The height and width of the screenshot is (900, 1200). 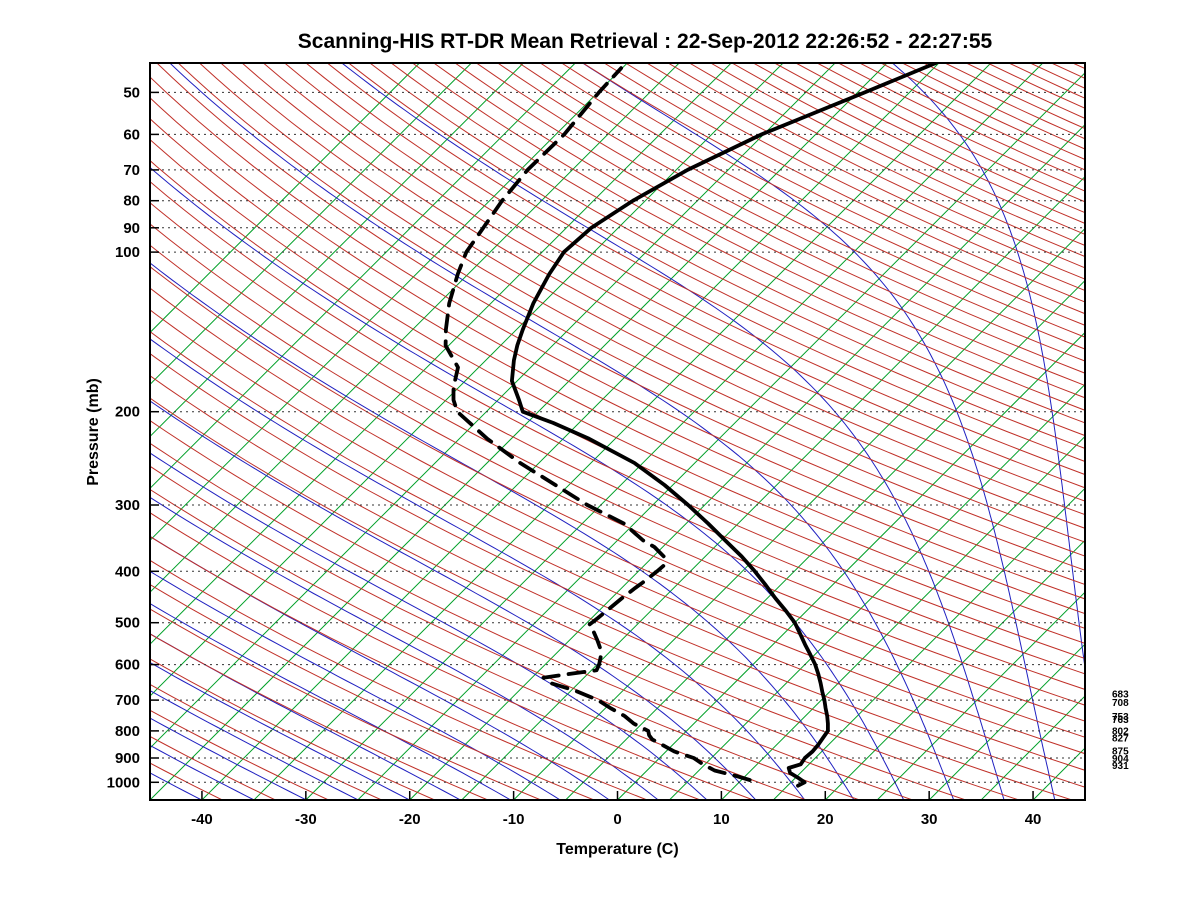 What do you see at coordinates (1120, 739) in the screenshot?
I see `level-label: 827` at bounding box center [1120, 739].